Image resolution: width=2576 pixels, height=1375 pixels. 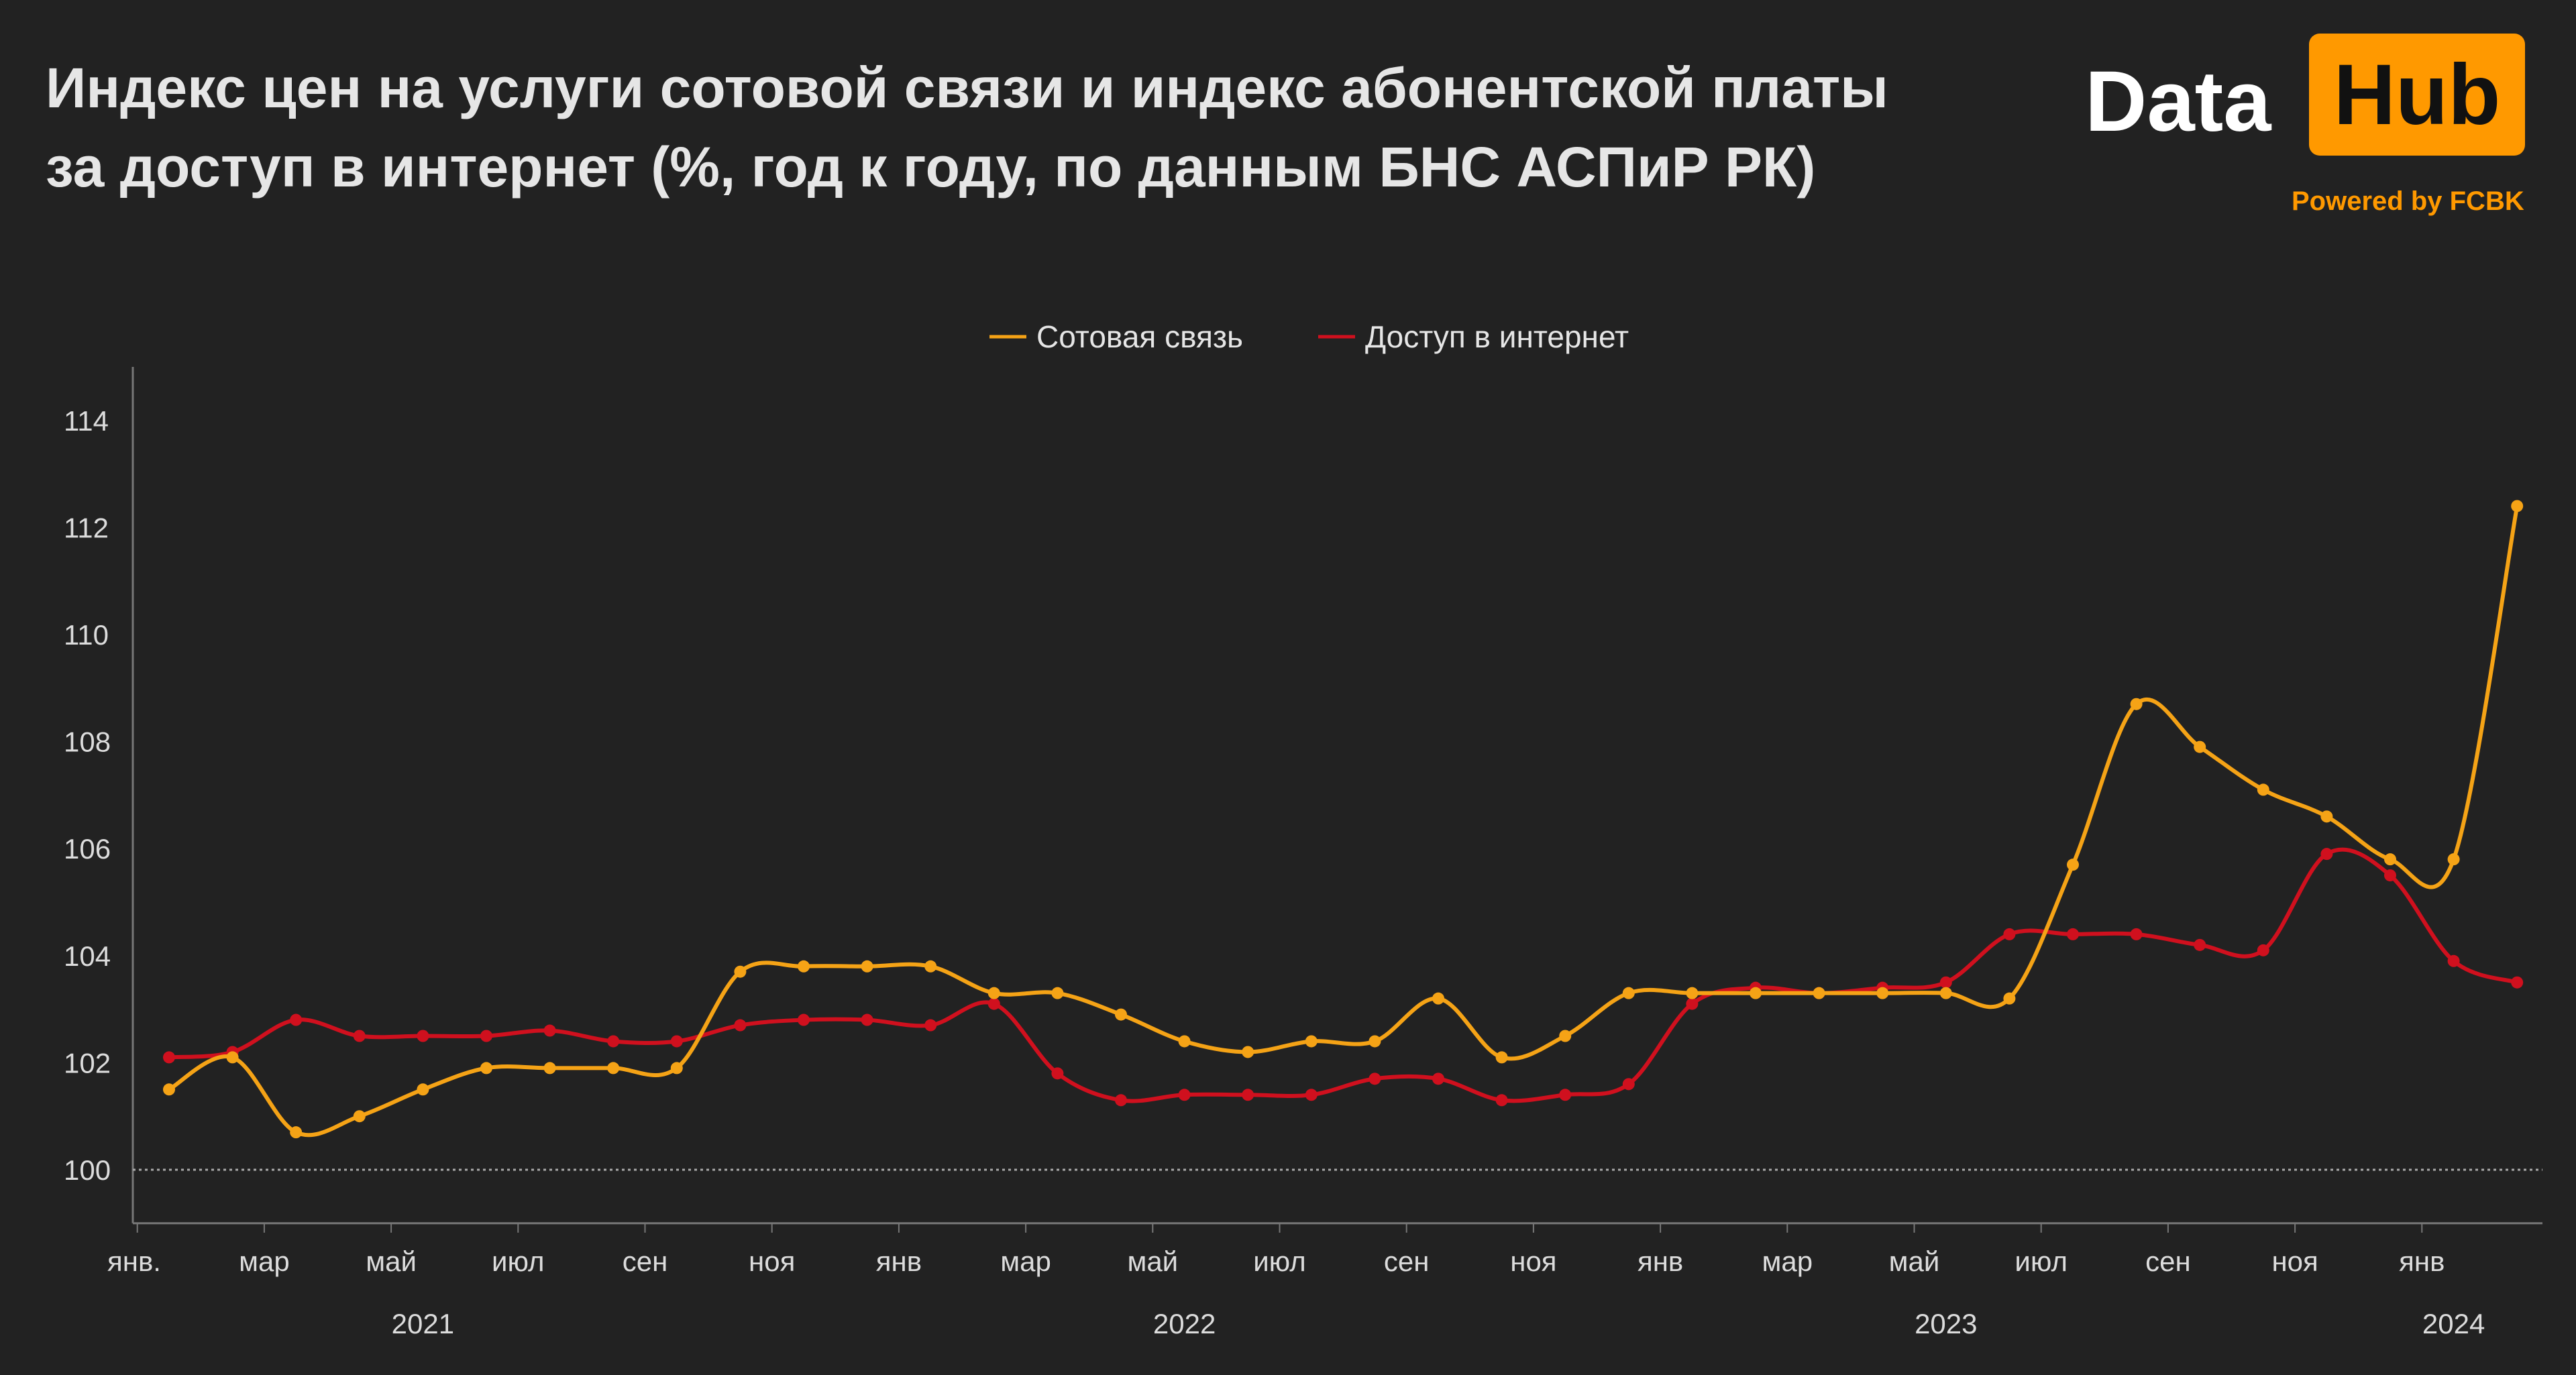 What do you see at coordinates (2417, 95) in the screenshot?
I see `logo-hub: Hub` at bounding box center [2417, 95].